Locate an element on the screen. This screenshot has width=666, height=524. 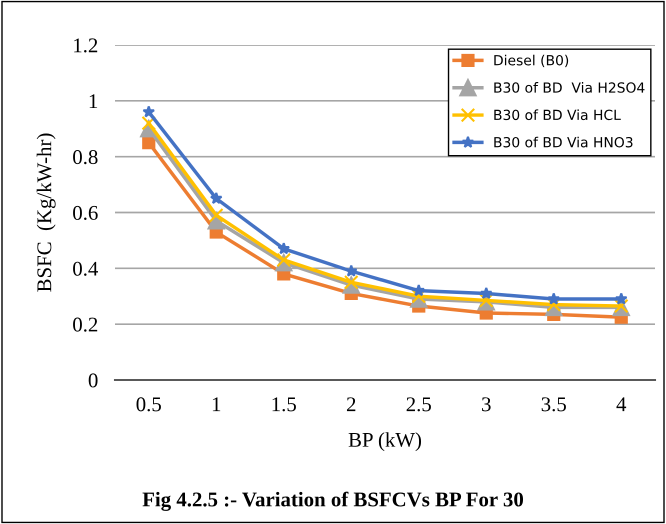
legend-label: B30 of BD Via HCL is located at coordinates (557, 114).